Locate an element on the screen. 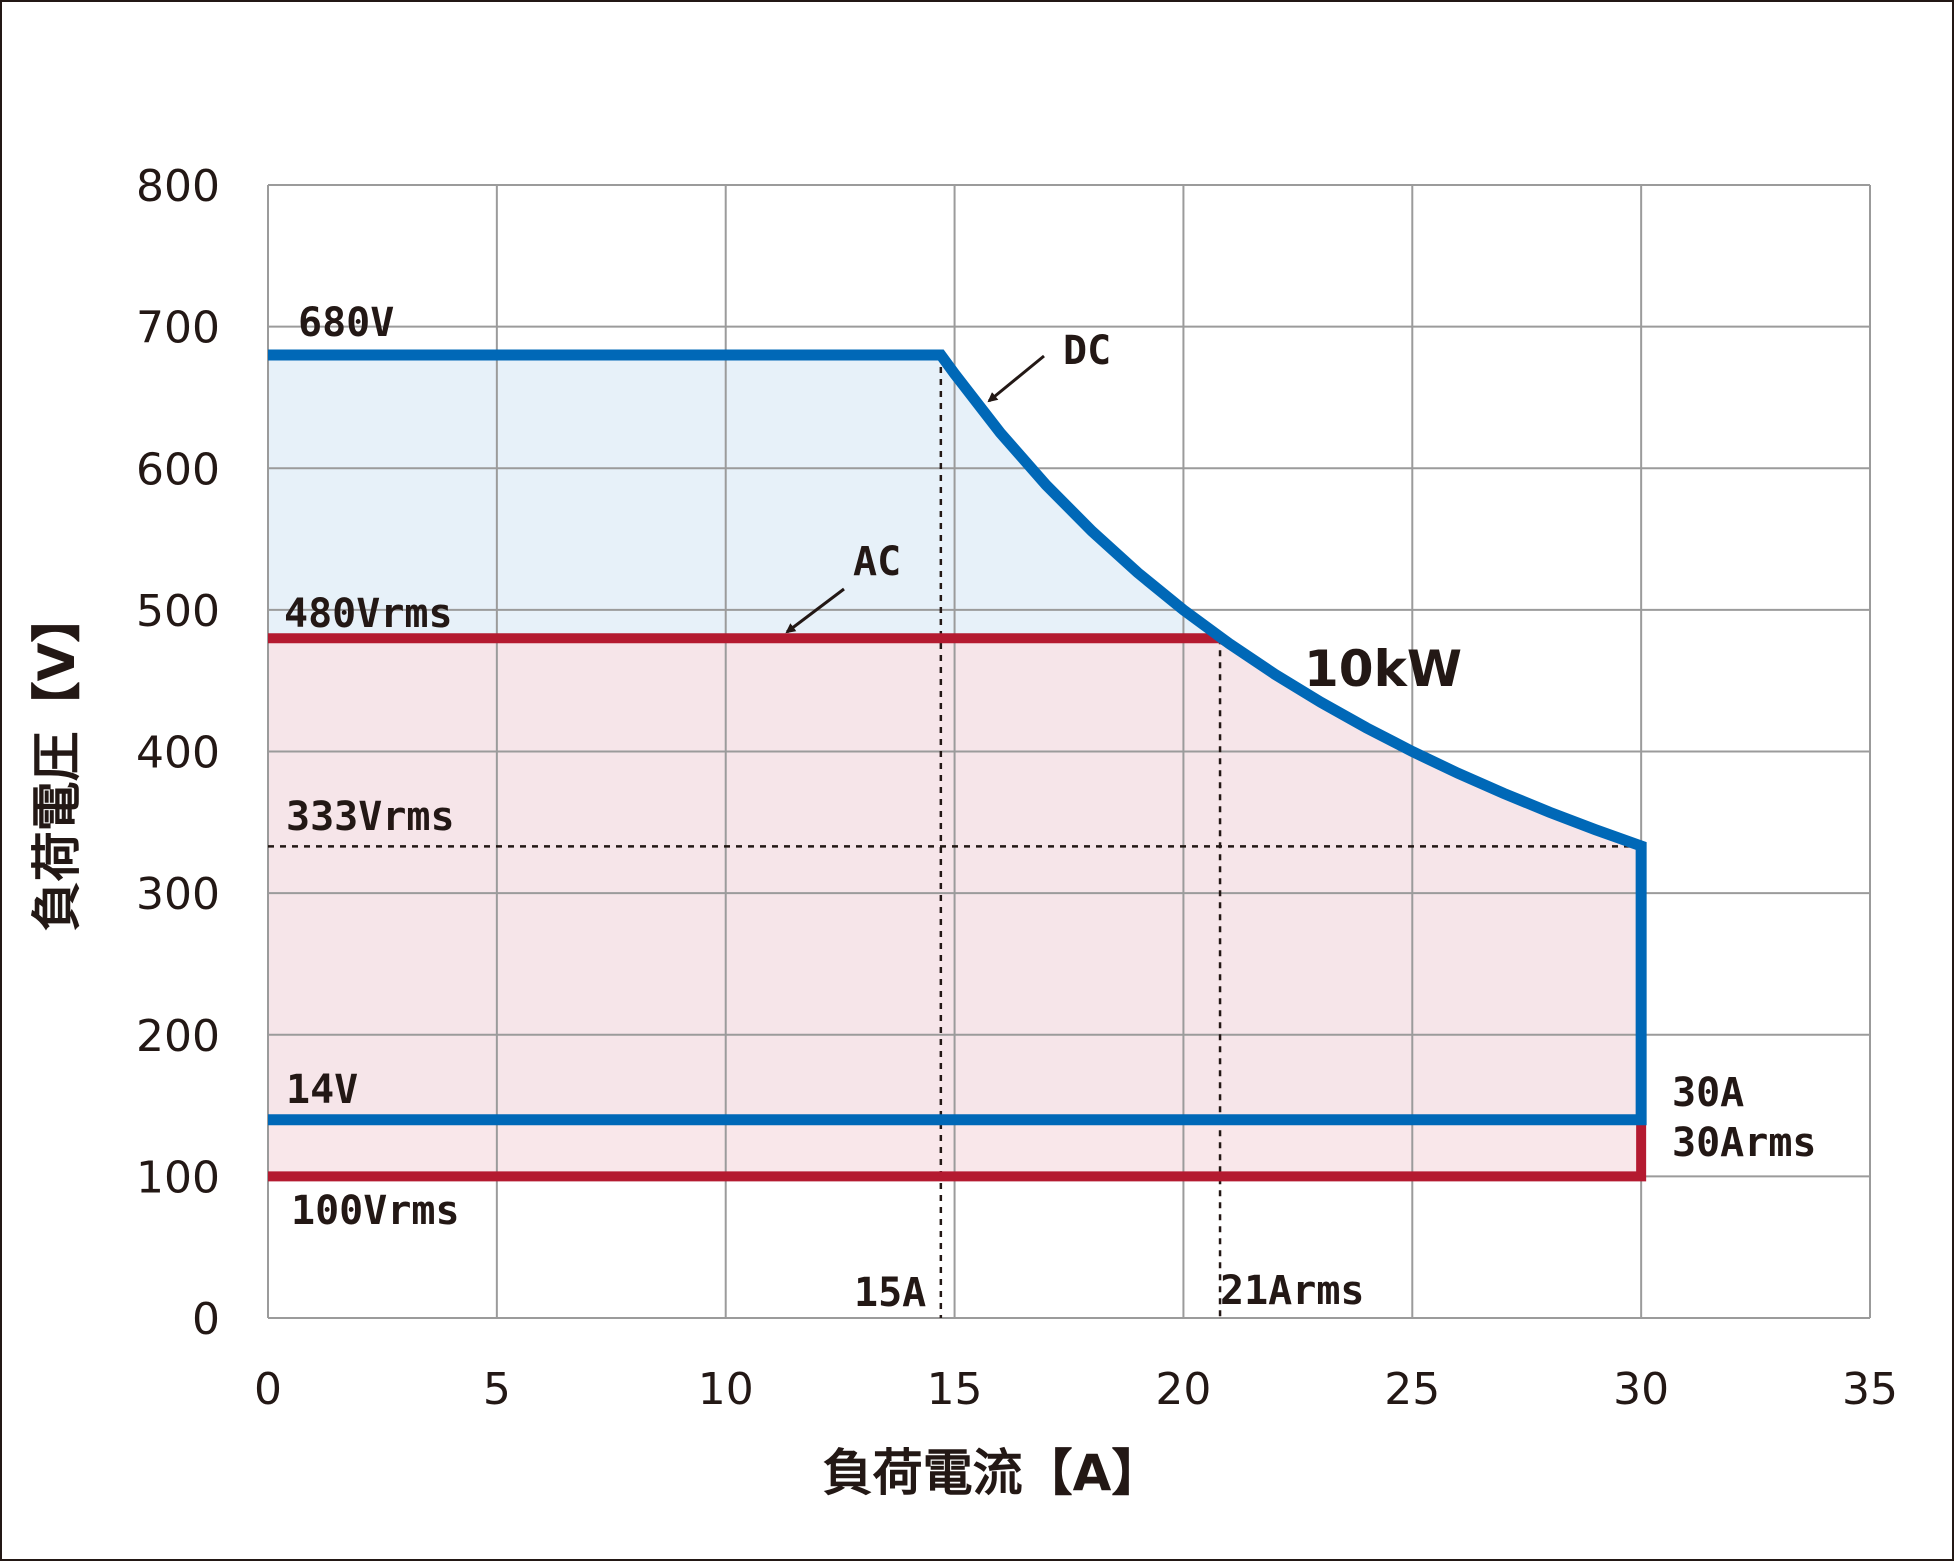  ac-arrow is located at coordinates (815, 610).